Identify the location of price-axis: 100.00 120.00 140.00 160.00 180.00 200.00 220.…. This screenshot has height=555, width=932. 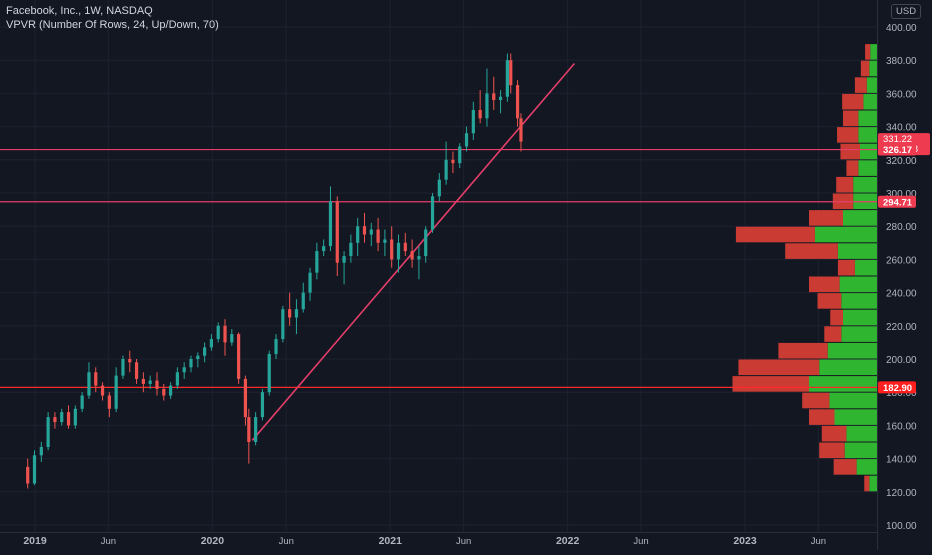
(897, 275).